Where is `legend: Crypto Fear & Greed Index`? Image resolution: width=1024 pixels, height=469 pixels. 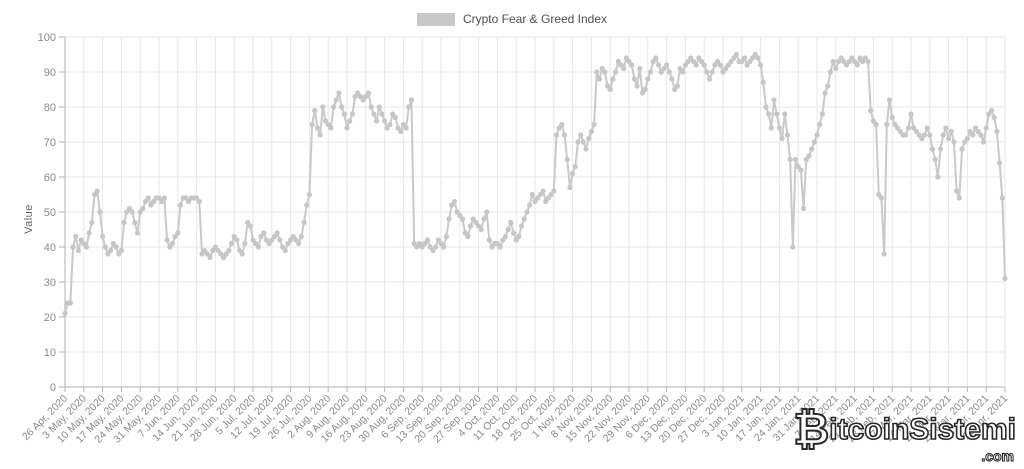 legend: Crypto Fear & Greed Index is located at coordinates (511, 19).